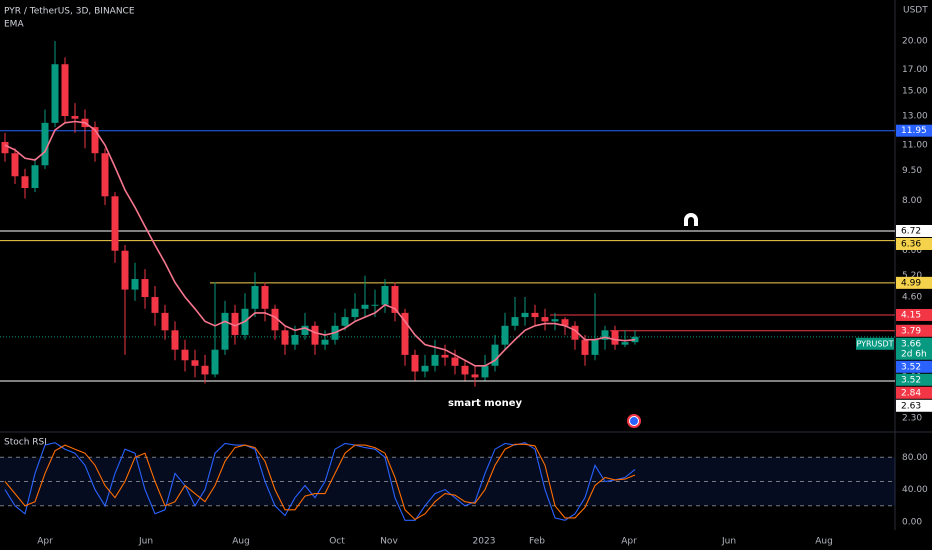 This screenshot has width=932, height=550. What do you see at coordinates (485, 403) in the screenshot?
I see `annotation: smart money` at bounding box center [485, 403].